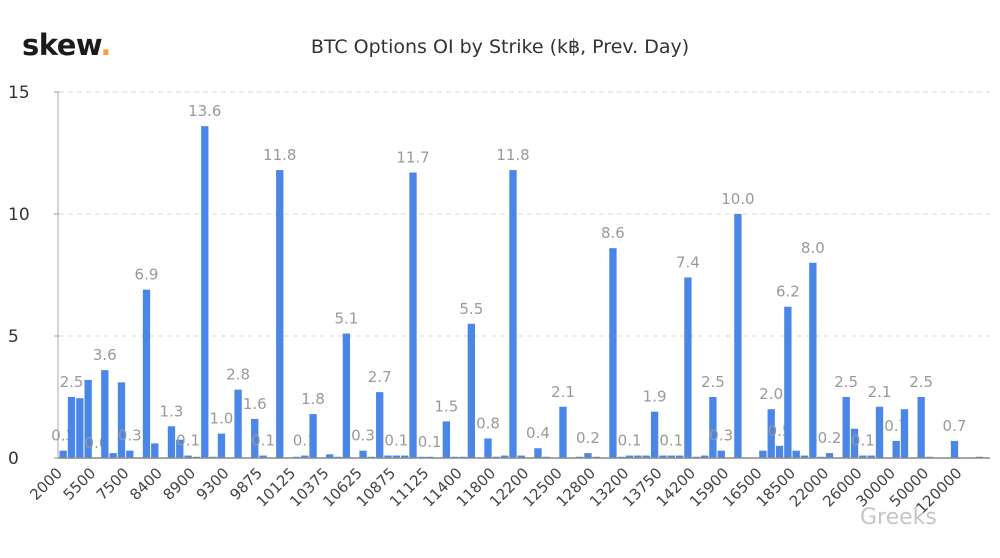  Describe the element at coordinates (19, 93) in the screenshot. I see `y-tick-label: 15` at that location.